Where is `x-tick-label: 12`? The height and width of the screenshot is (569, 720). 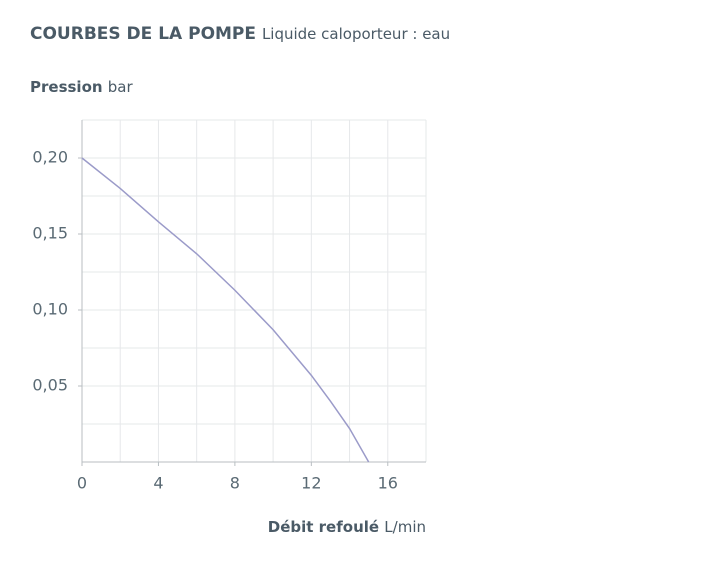 x-tick-label: 12 is located at coordinates (311, 483).